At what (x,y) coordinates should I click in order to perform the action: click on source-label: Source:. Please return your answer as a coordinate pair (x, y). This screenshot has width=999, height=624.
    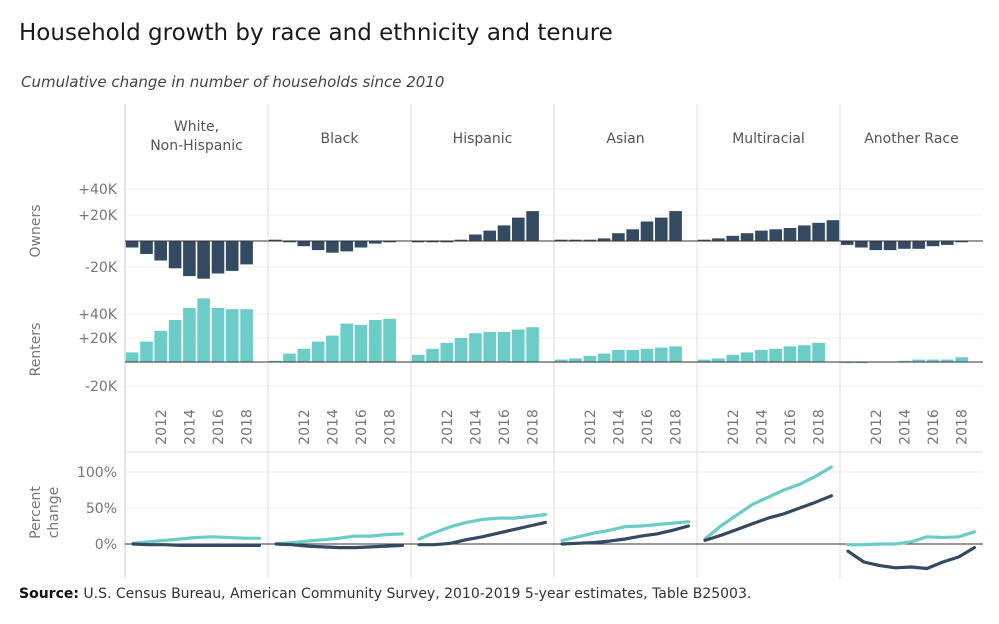
    Looking at the image, I should click on (49, 594).